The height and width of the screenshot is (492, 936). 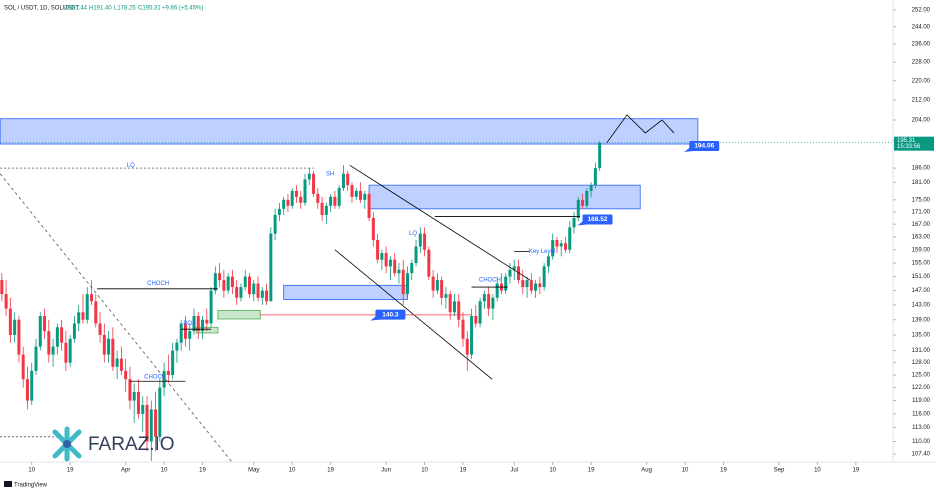 What do you see at coordinates (921, 388) in the screenshot?
I see `y-tick-label: 122.00` at bounding box center [921, 388].